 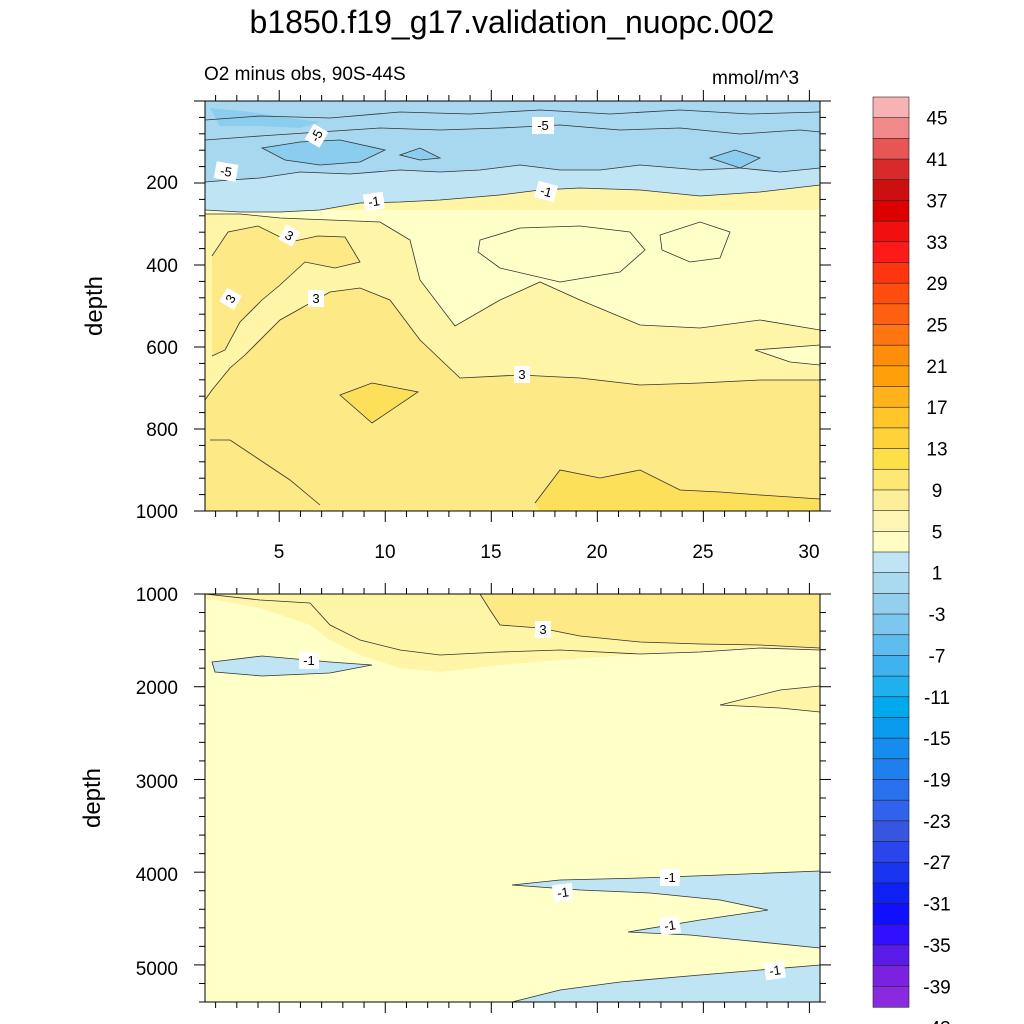 What do you see at coordinates (157, 875) in the screenshot?
I see `lower-y-tick-label: 4000` at bounding box center [157, 875].